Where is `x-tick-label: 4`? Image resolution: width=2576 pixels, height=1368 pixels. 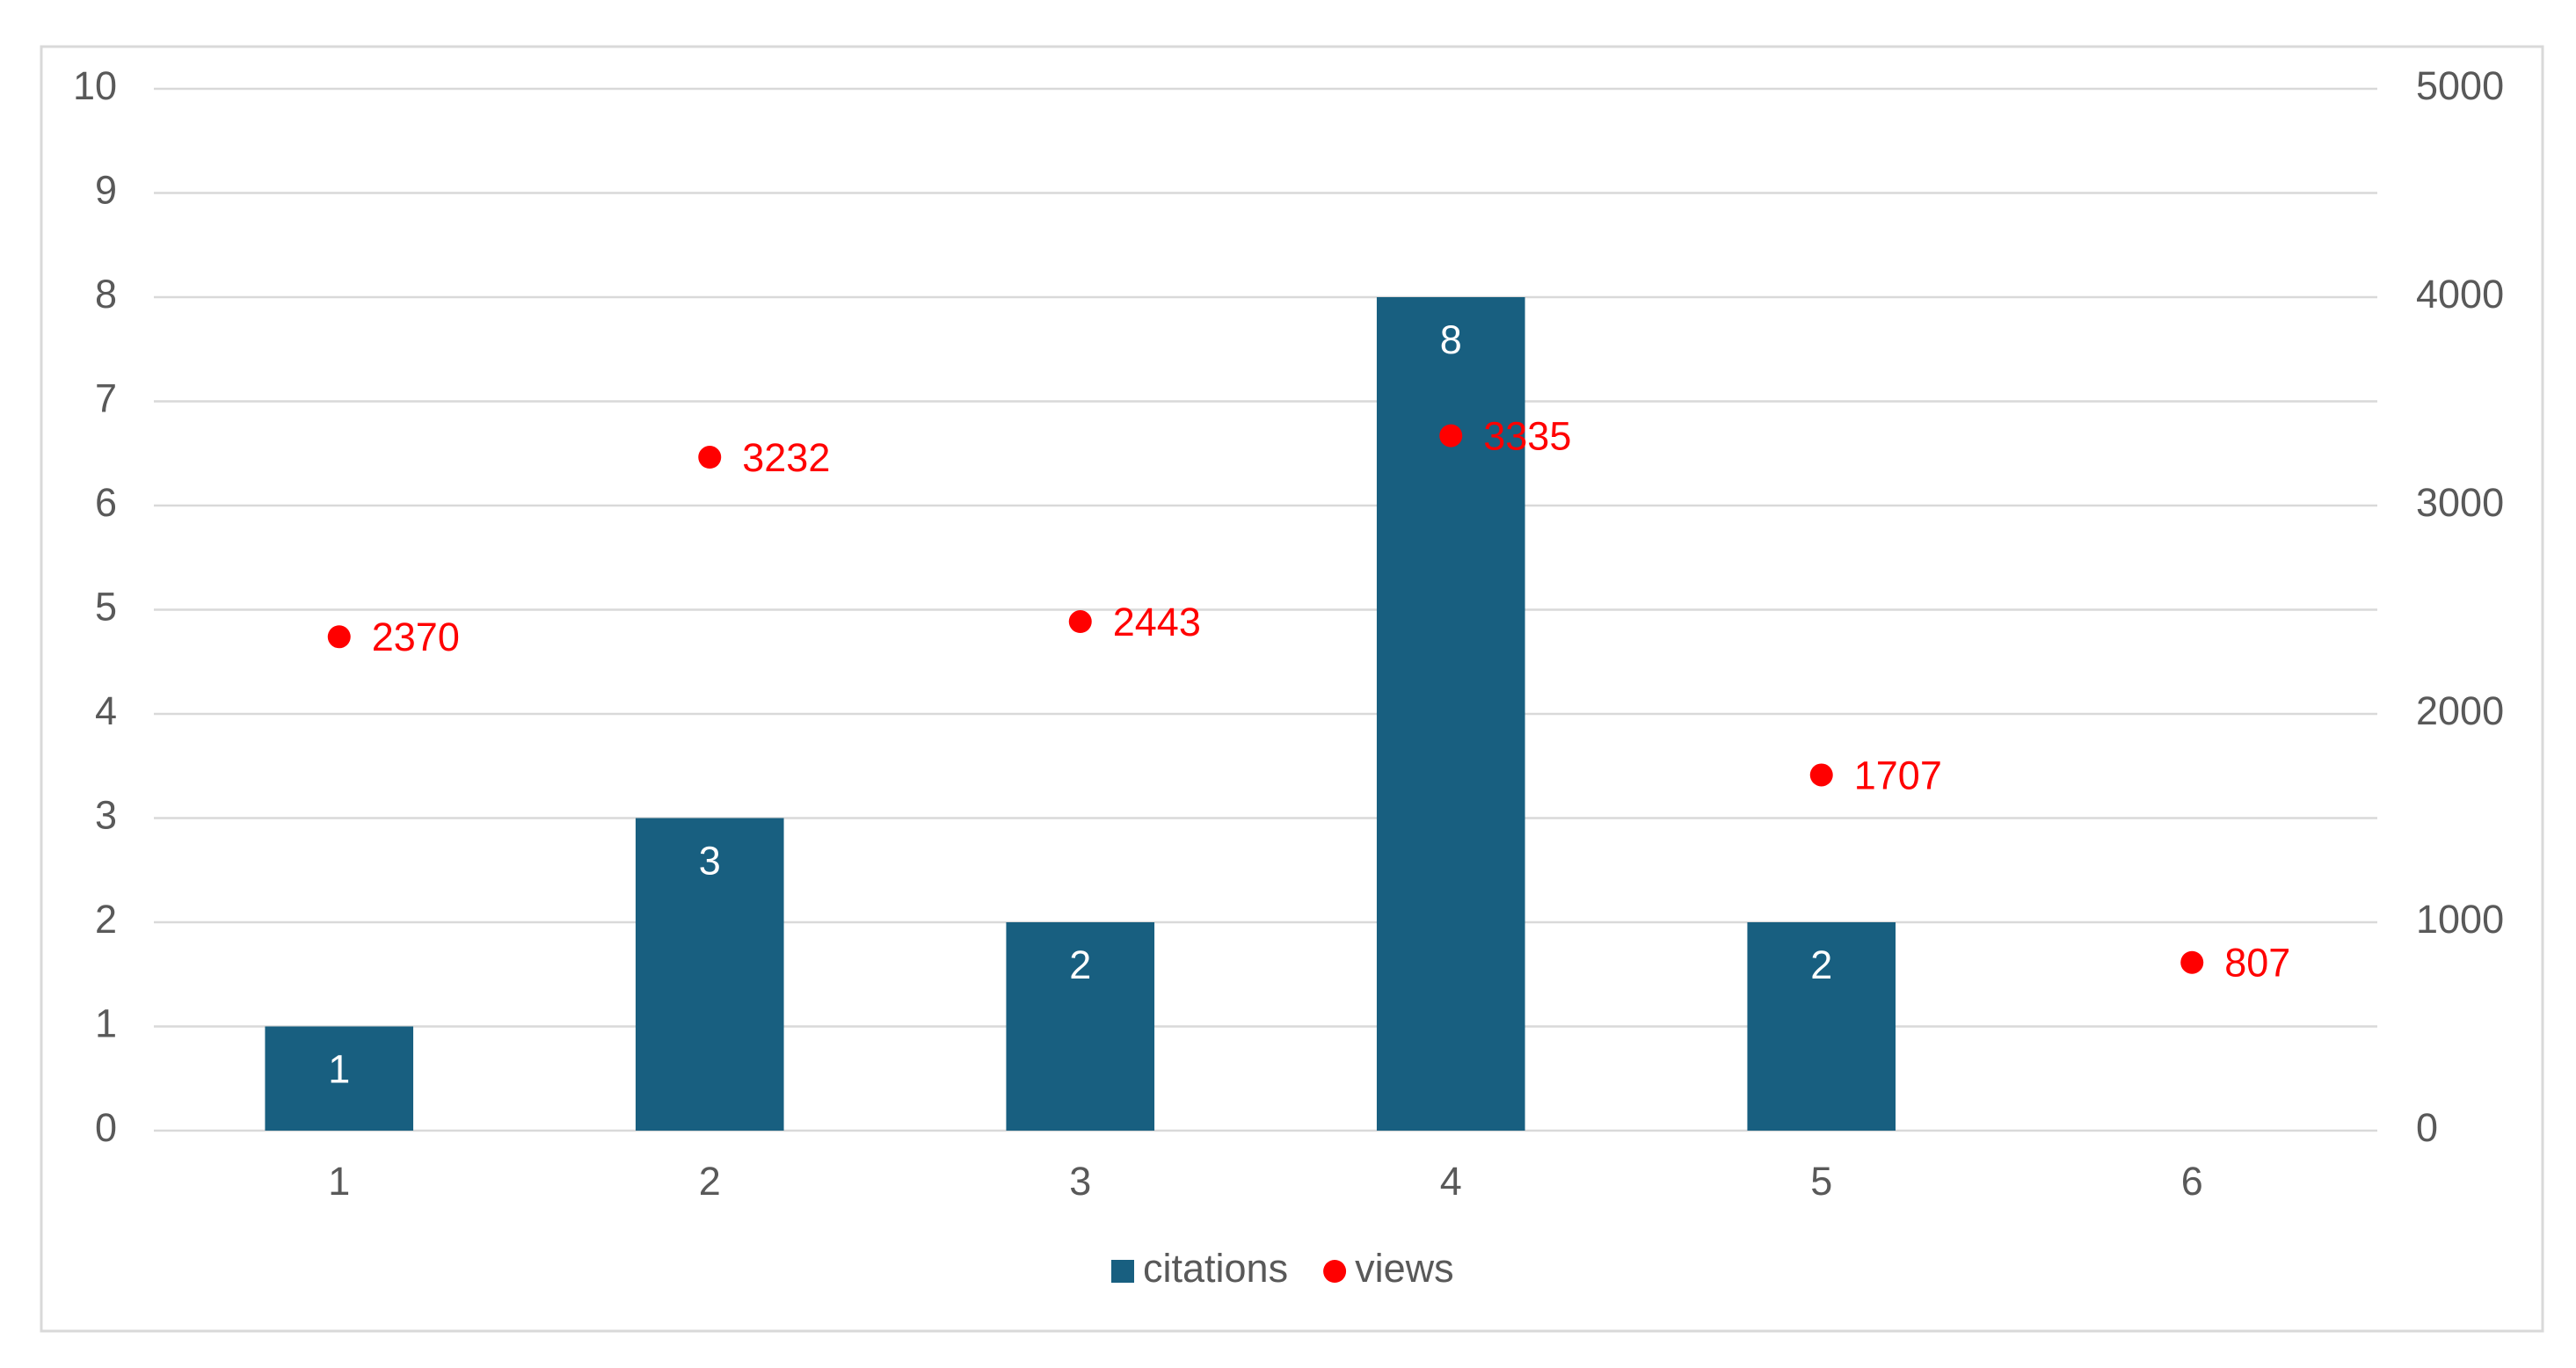
x-tick-label: 4 is located at coordinates (1451, 1181).